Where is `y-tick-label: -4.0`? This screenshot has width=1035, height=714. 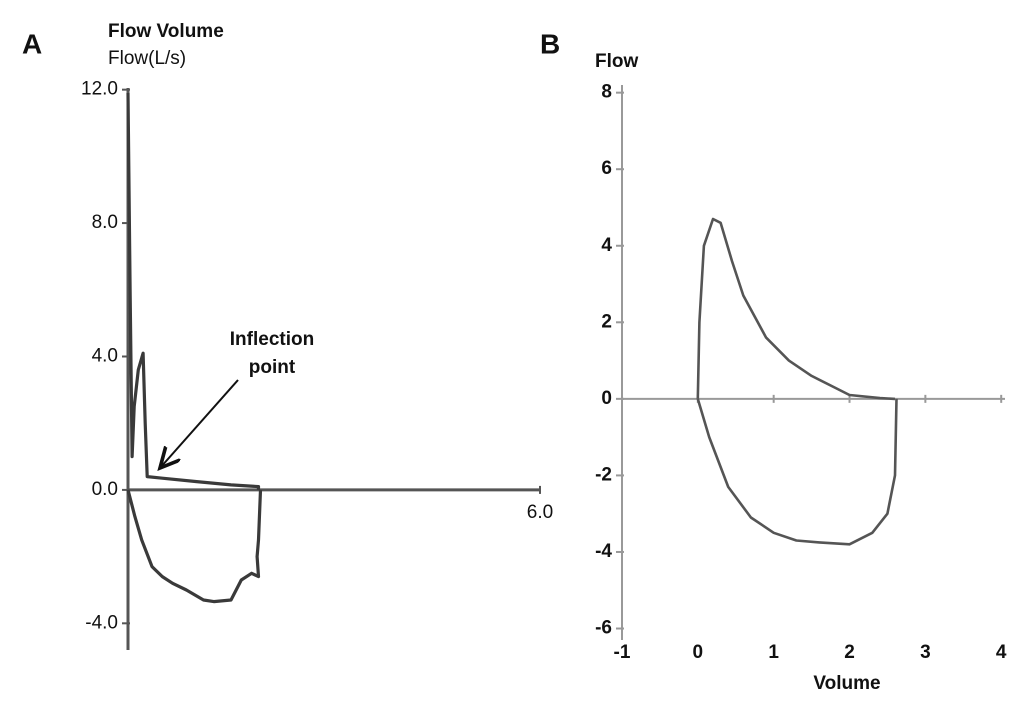
y-tick-label: -4.0 is located at coordinates (101, 622).